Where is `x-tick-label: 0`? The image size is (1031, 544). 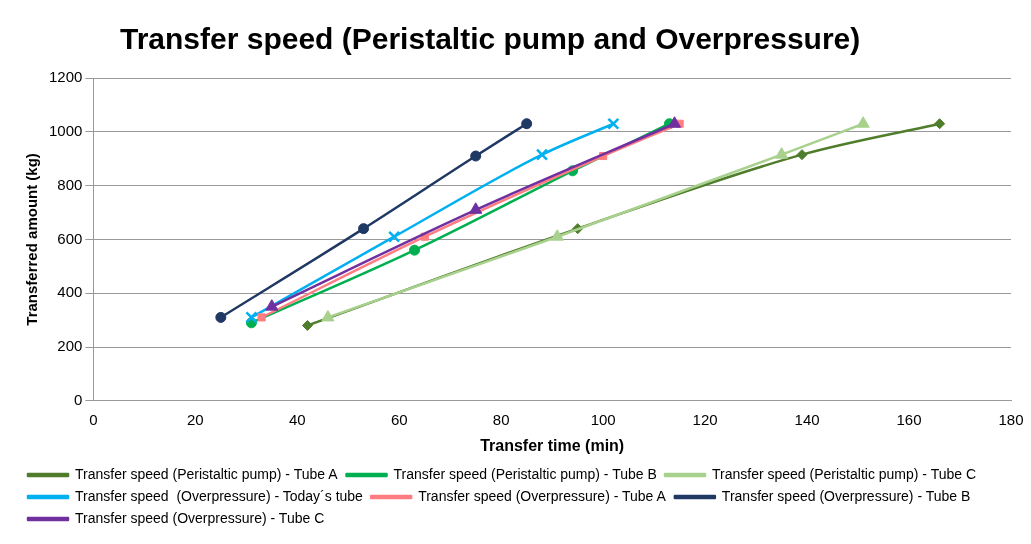 x-tick-label: 0 is located at coordinates (93, 419).